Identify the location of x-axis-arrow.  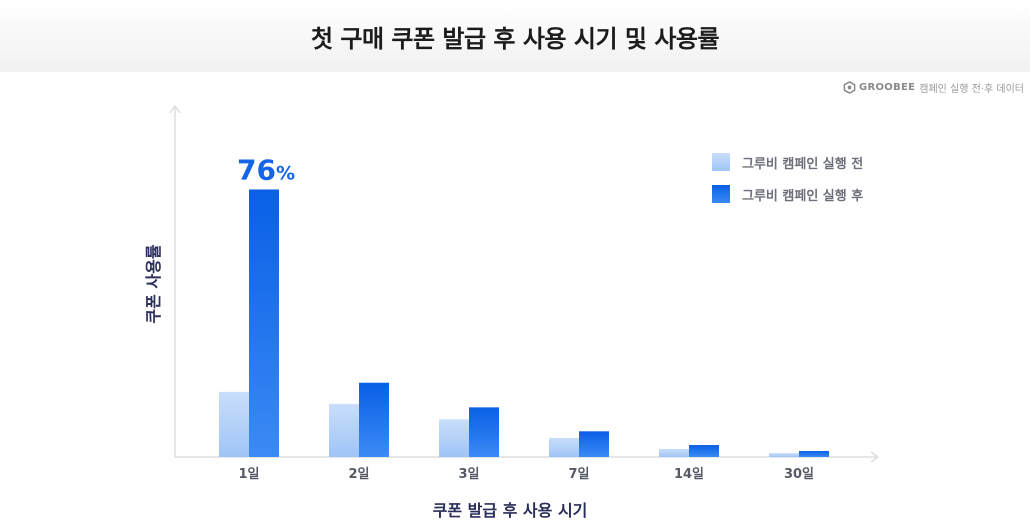
(875, 457).